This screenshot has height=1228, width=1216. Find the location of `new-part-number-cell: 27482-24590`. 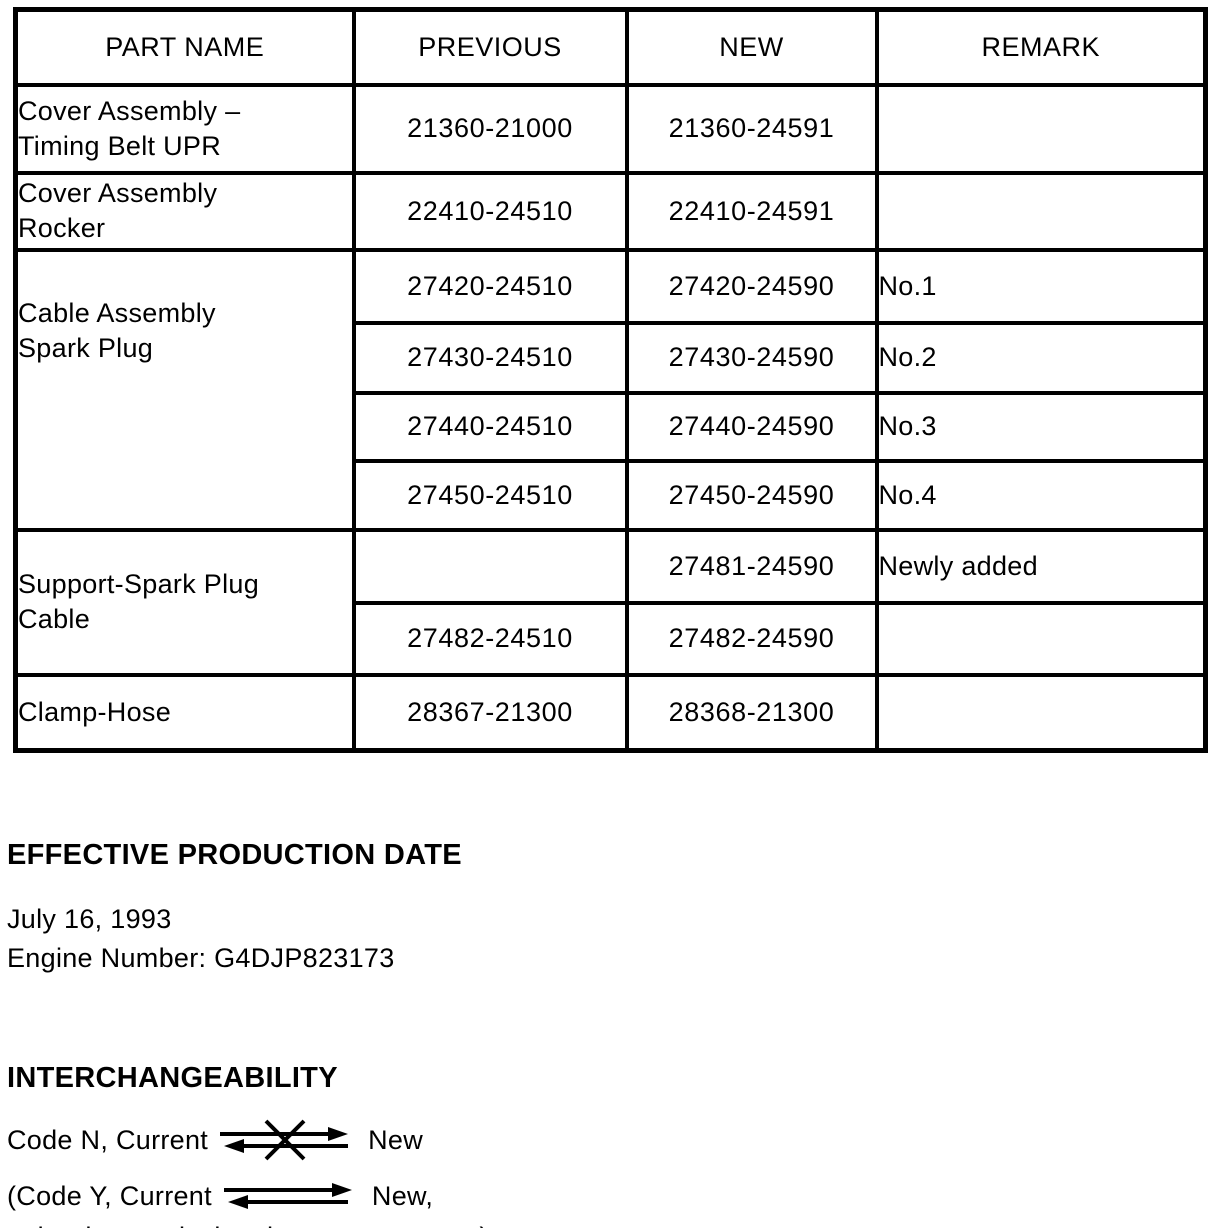

new-part-number-cell: 27482-24590 is located at coordinates (751, 638).